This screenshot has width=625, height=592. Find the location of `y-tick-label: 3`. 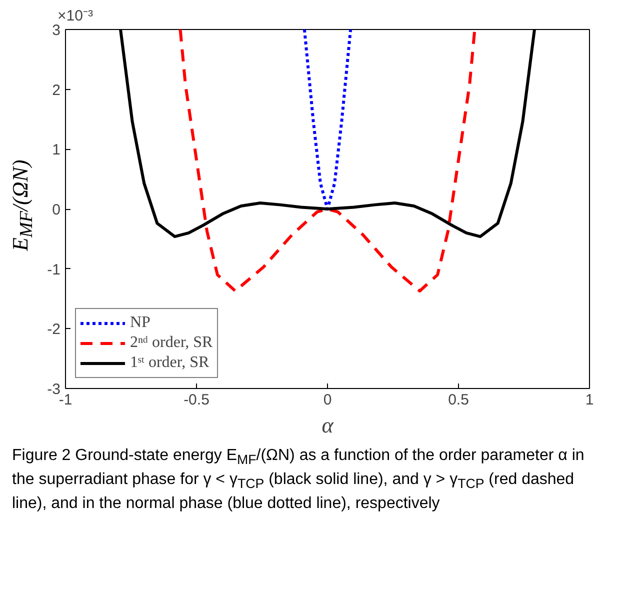

y-tick-label: 3 is located at coordinates (56, 30).